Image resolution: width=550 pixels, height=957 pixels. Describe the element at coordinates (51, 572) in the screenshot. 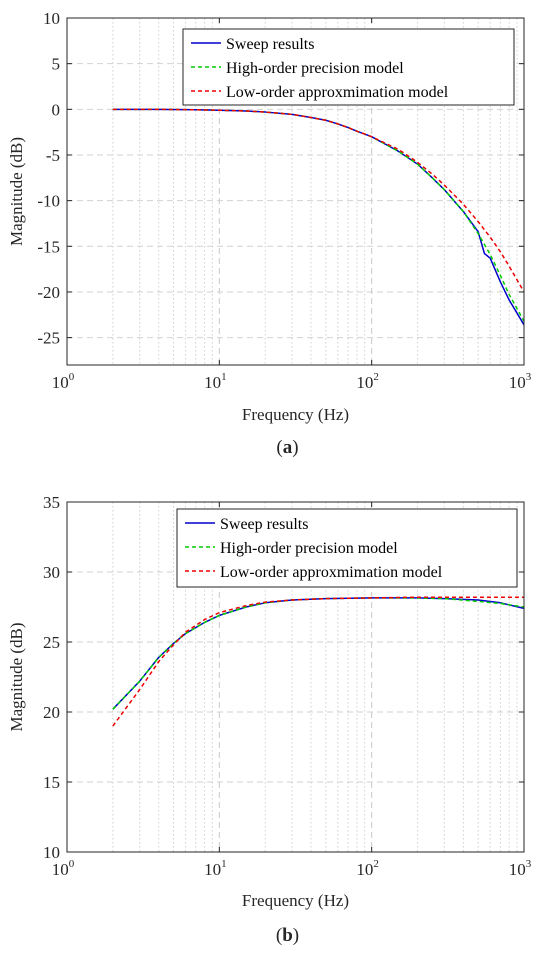

I see `y-tick-label: 30` at that location.